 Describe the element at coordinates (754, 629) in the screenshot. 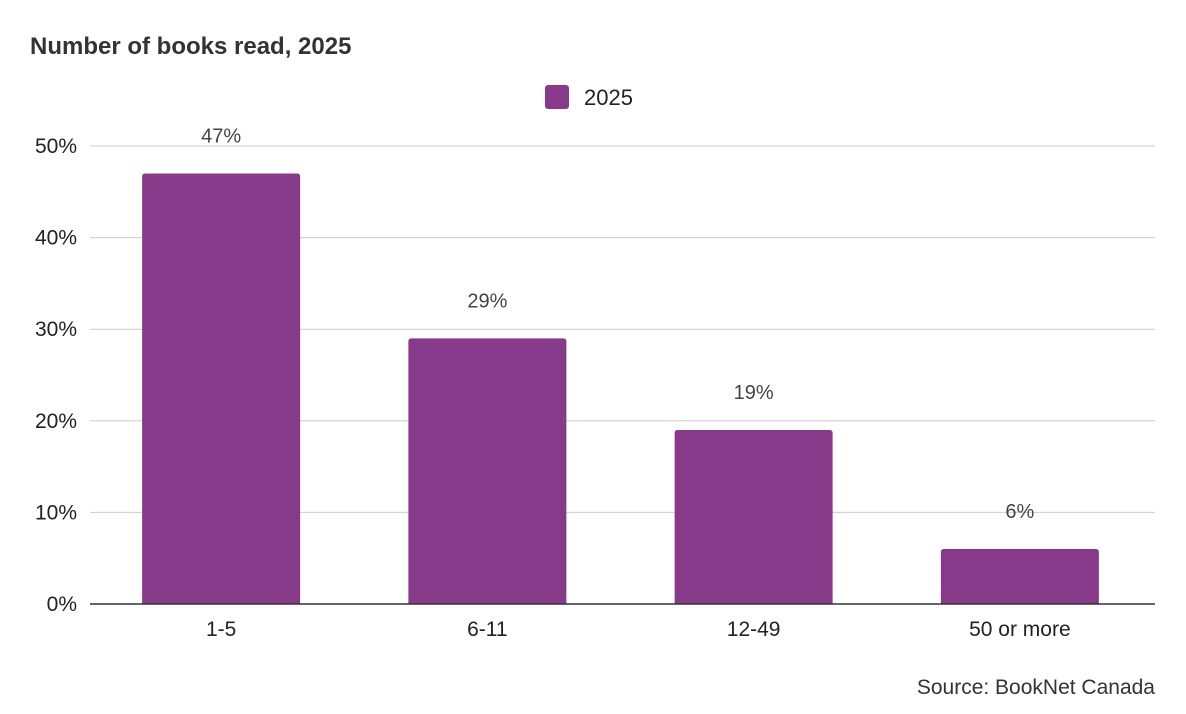

I see `x-tick-label: 12-49` at that location.